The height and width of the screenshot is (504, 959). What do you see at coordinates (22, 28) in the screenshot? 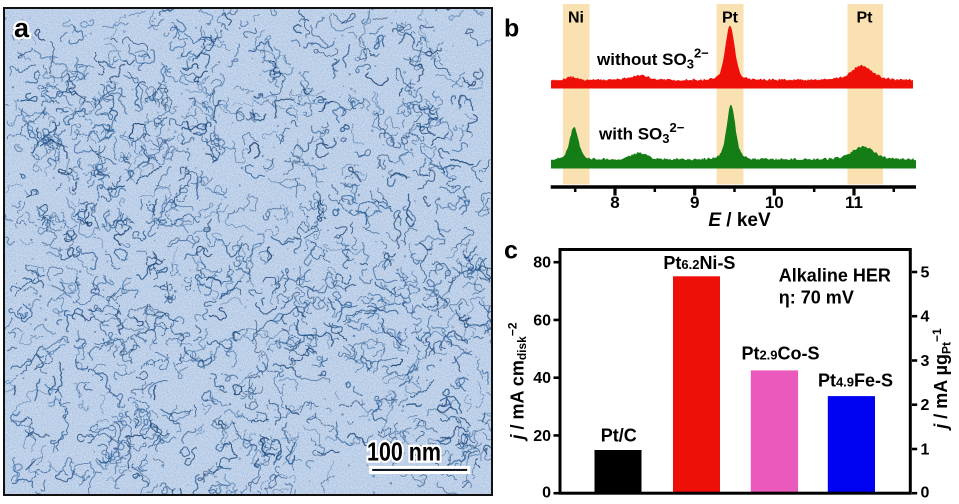
I see `svg-text: a` at bounding box center [22, 28].